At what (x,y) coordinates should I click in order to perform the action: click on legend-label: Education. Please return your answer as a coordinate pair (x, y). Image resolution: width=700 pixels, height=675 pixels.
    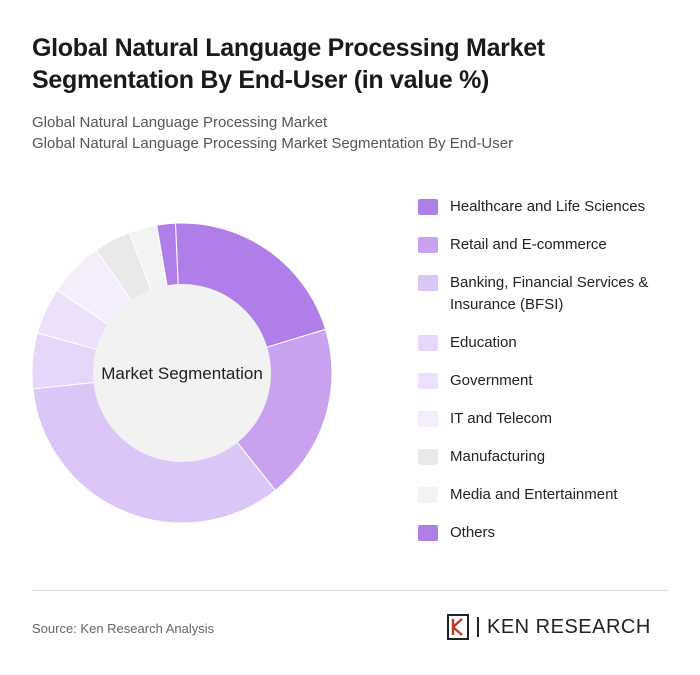
    Looking at the image, I should click on (483, 342).